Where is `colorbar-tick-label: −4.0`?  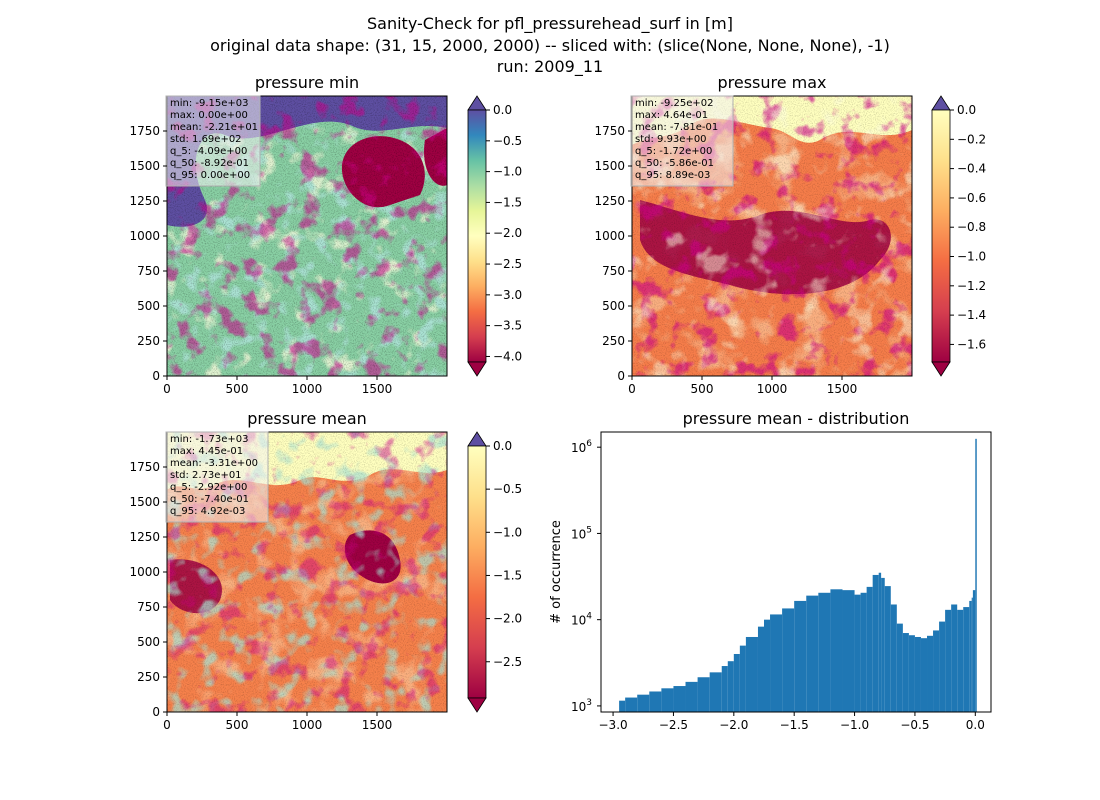
colorbar-tick-label: −4.0 is located at coordinates (507, 356).